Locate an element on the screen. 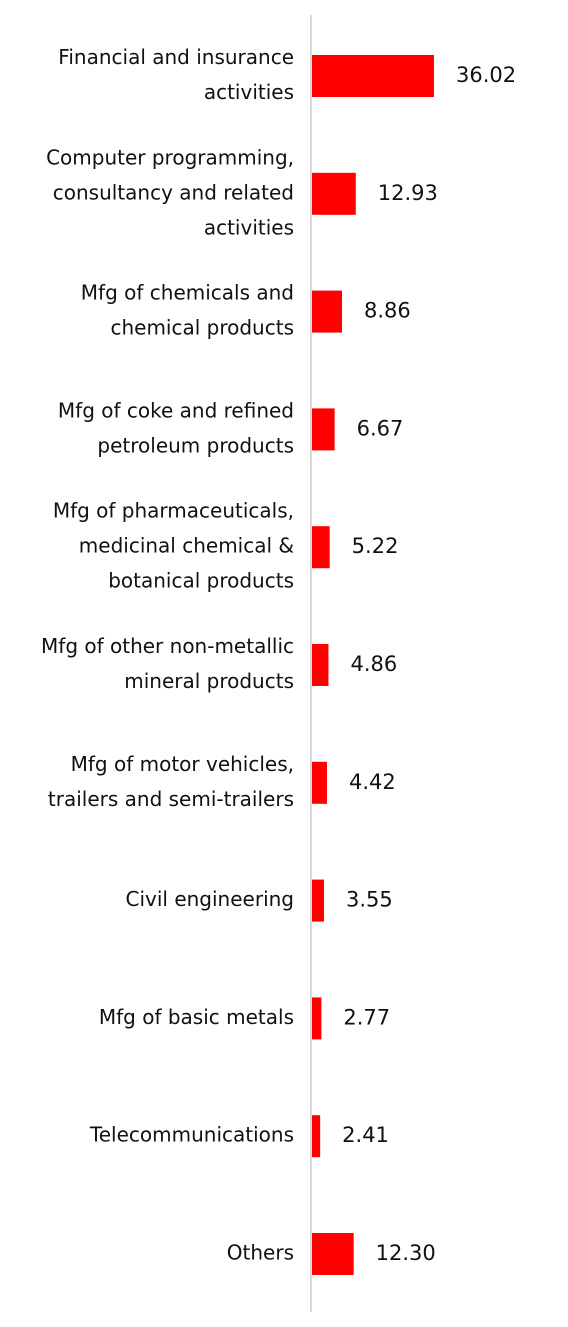  category-label: Computer programming, is located at coordinates (170, 157).